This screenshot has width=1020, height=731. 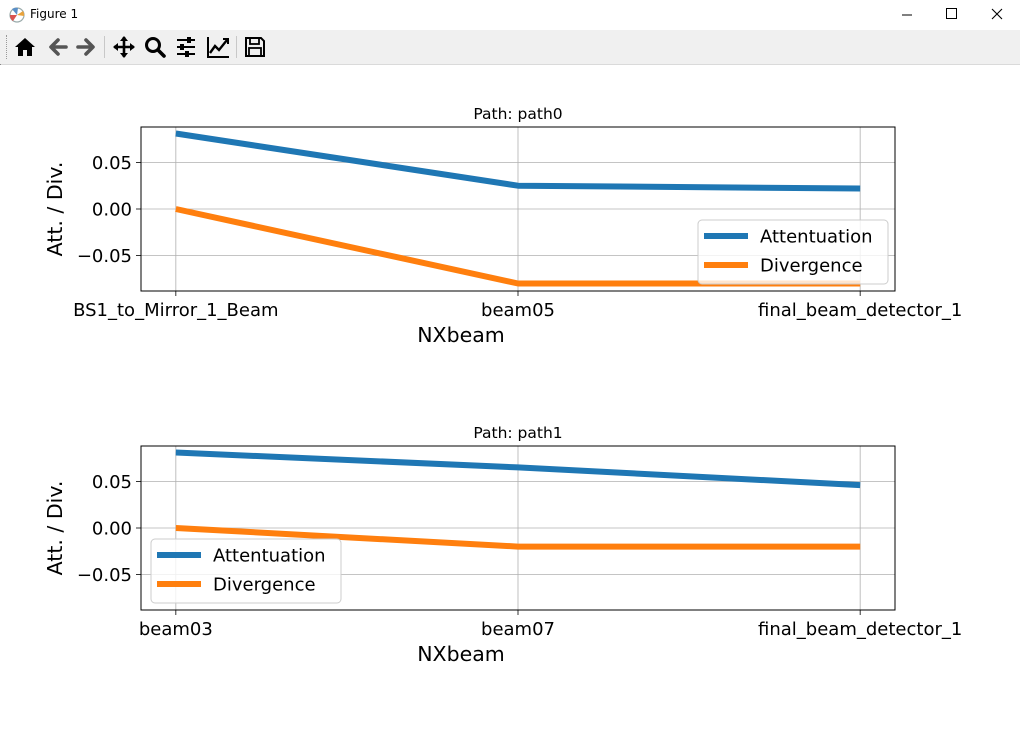 What do you see at coordinates (175, 310) in the screenshot?
I see `x-tick-label: BS1_to_Mirror_1_Beam` at bounding box center [175, 310].